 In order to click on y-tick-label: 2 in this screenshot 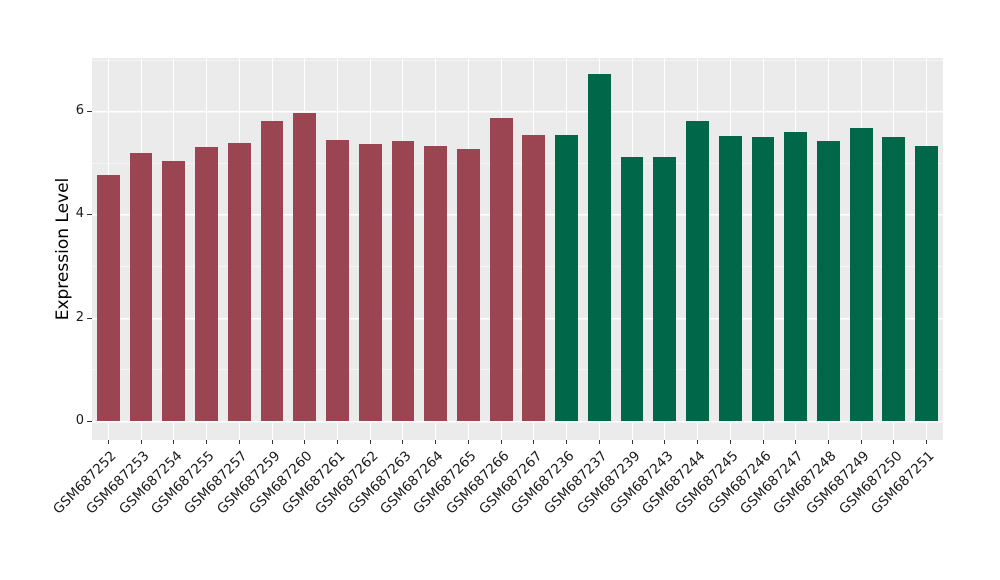, I will do `click(79, 317)`.